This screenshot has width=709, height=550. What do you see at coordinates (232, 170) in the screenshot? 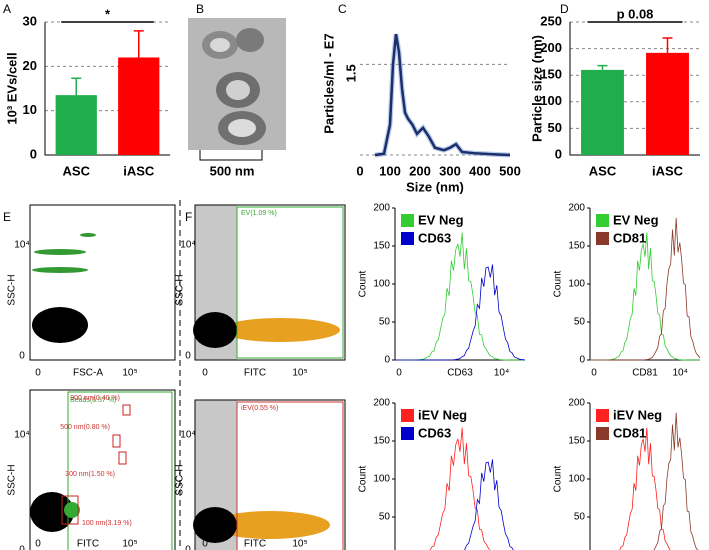
I see `scale-label: 500 nm` at bounding box center [232, 170].